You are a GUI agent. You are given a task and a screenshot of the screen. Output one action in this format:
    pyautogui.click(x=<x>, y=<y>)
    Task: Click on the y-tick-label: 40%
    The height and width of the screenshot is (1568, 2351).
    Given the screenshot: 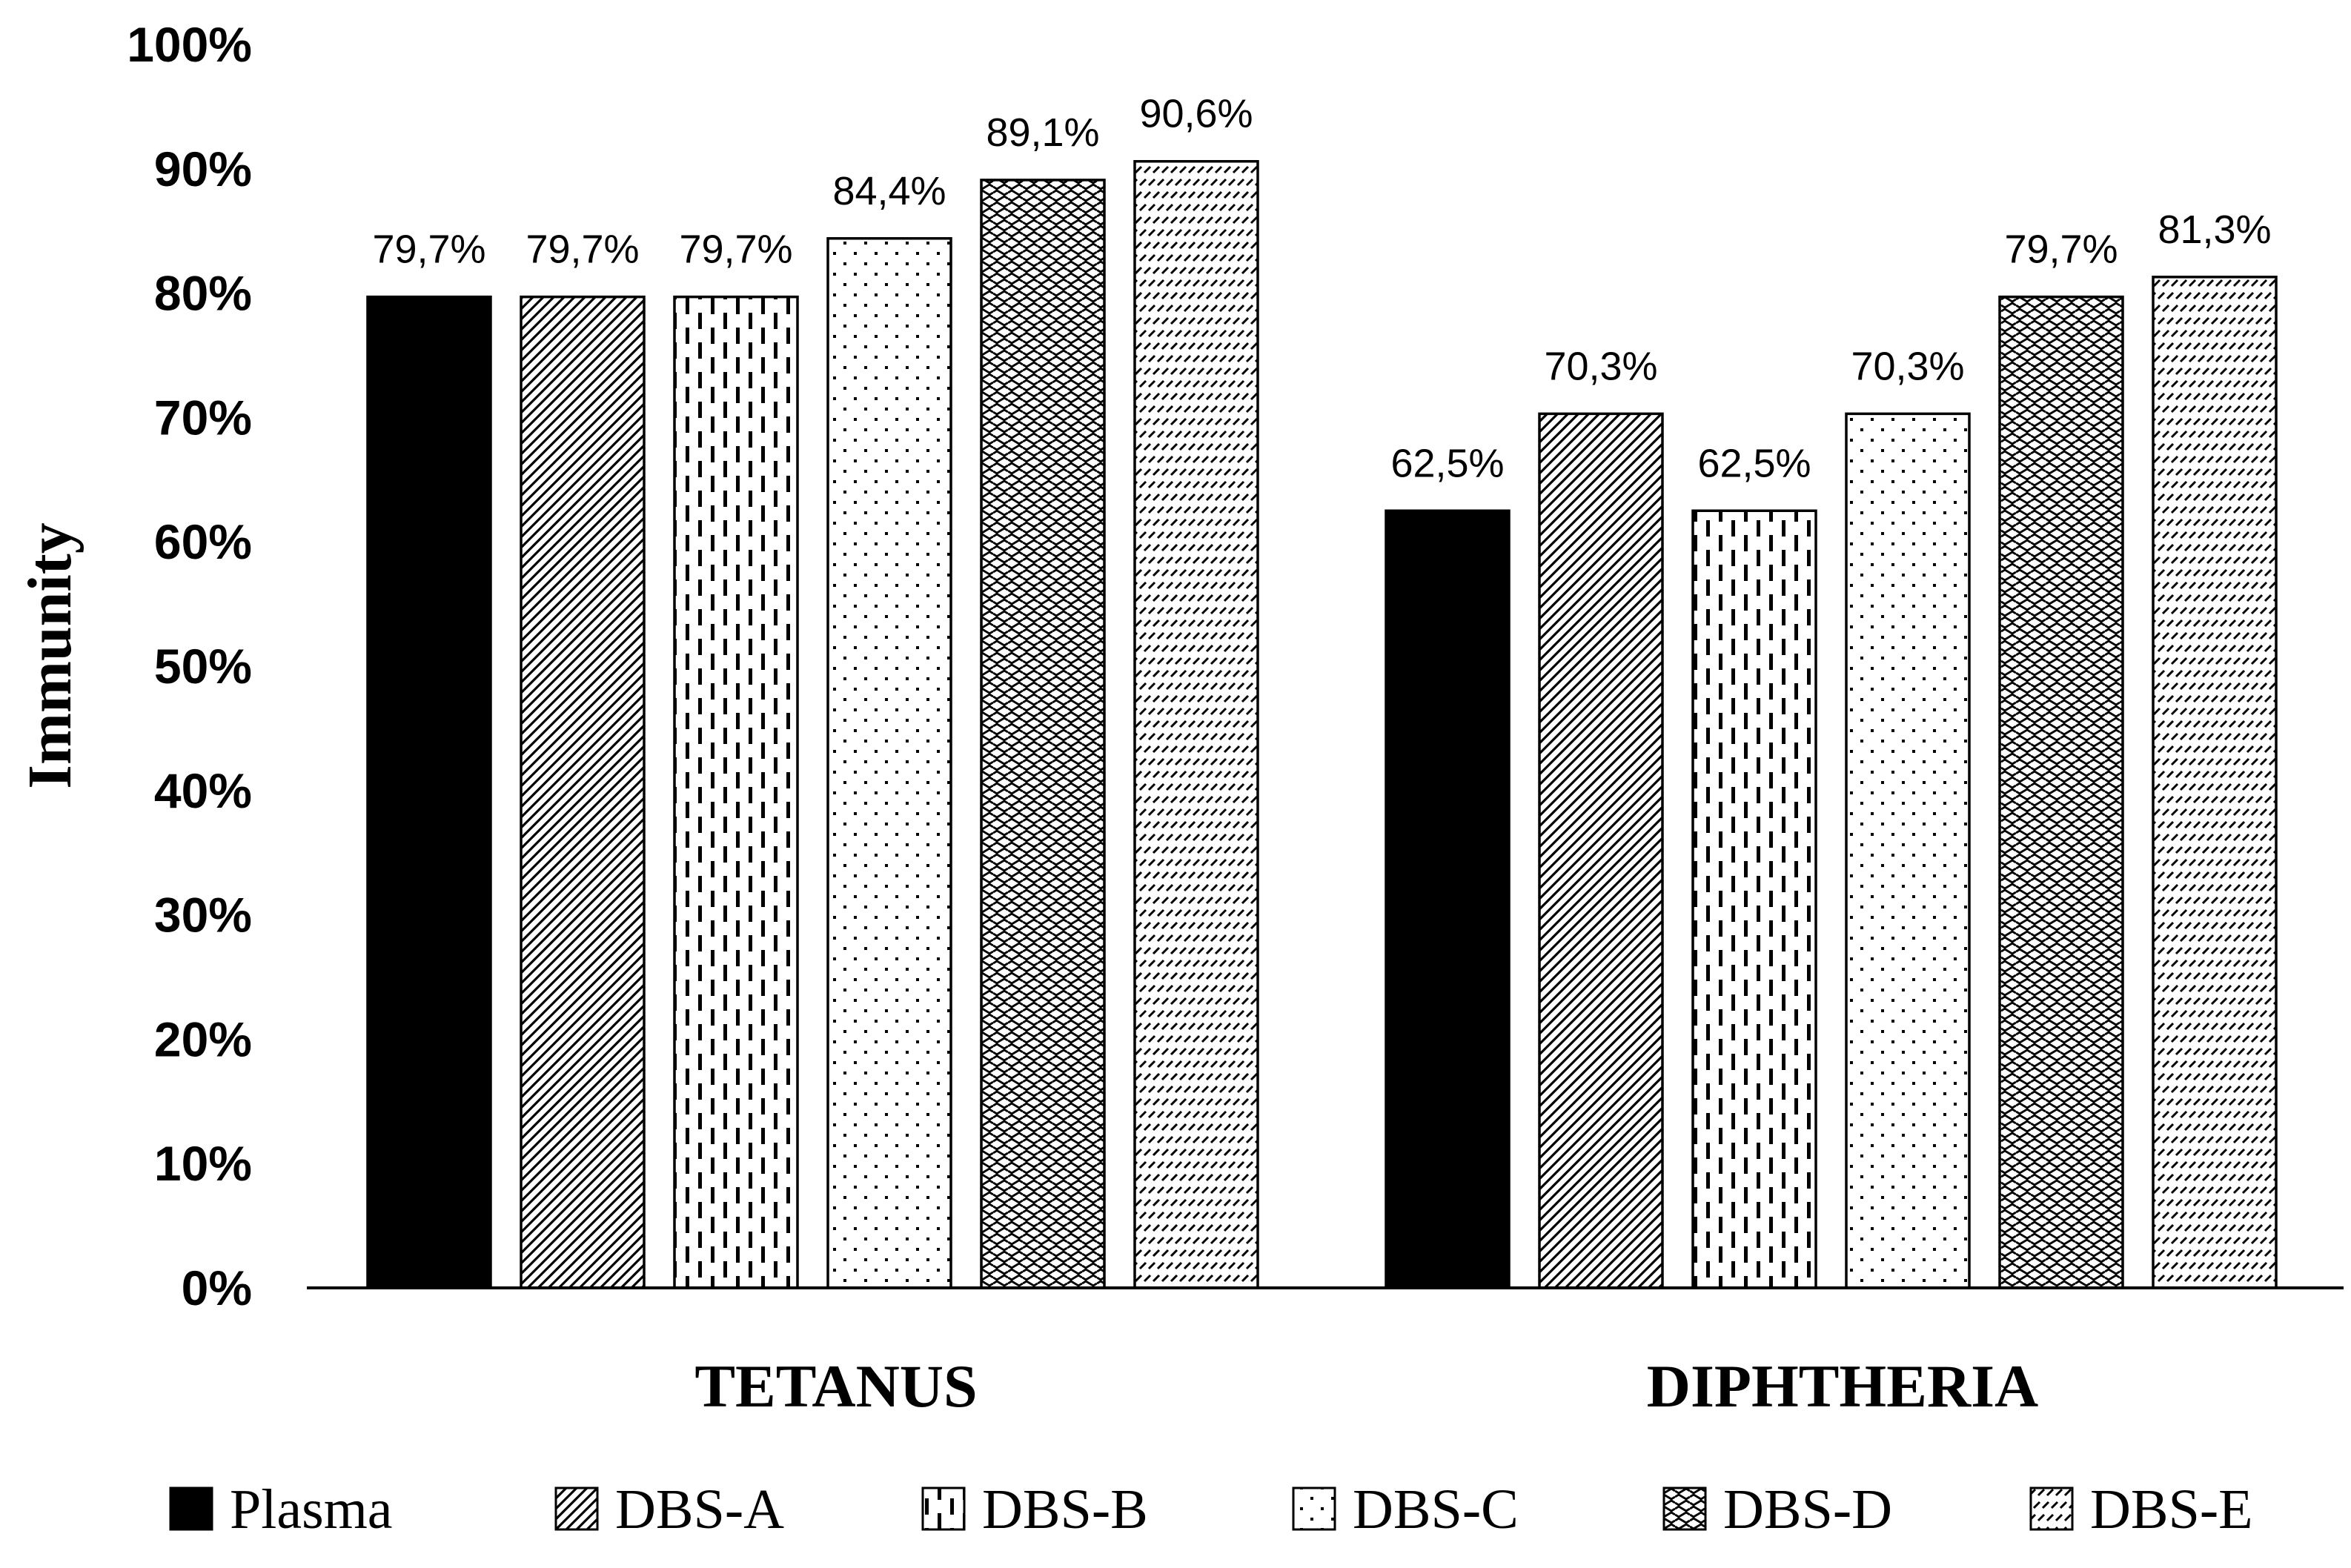 What is the action you would take?
    pyautogui.click(x=203, y=790)
    